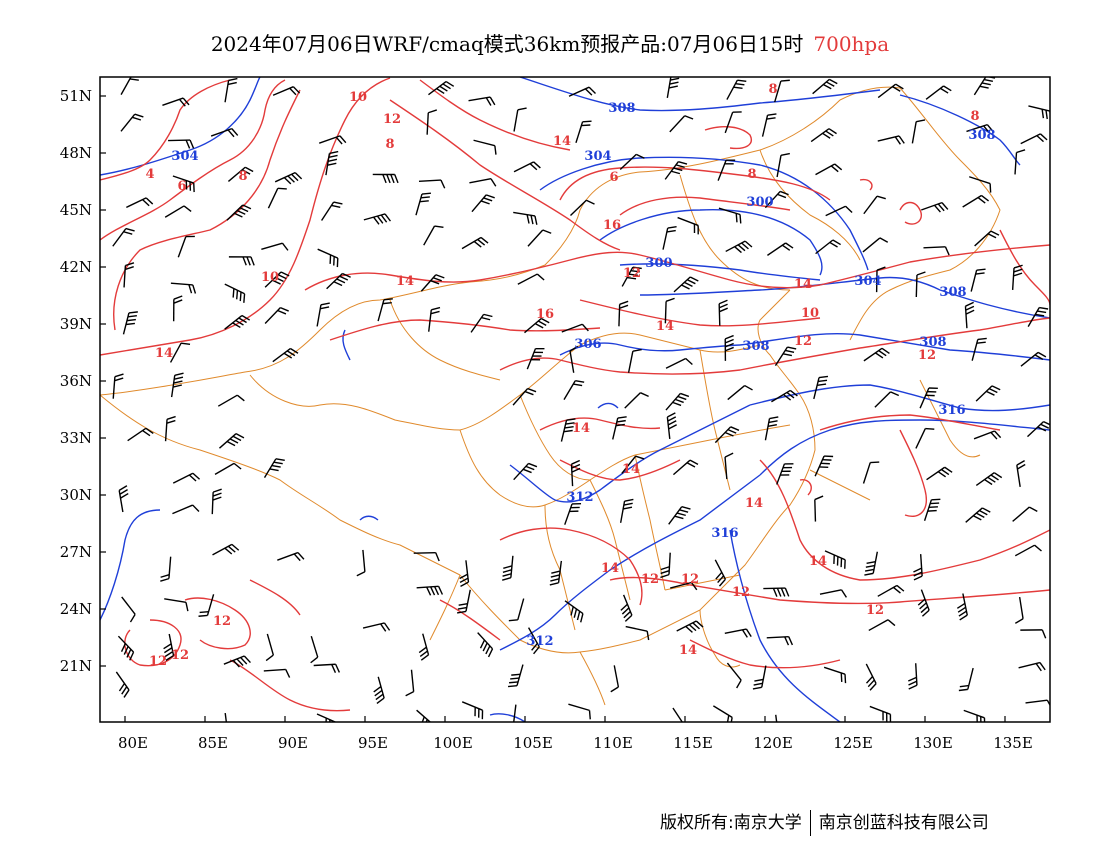 This screenshot has width=1100, height=850. What do you see at coordinates (149, 174) in the screenshot?
I see `temp-contour-label: 4` at bounding box center [149, 174].